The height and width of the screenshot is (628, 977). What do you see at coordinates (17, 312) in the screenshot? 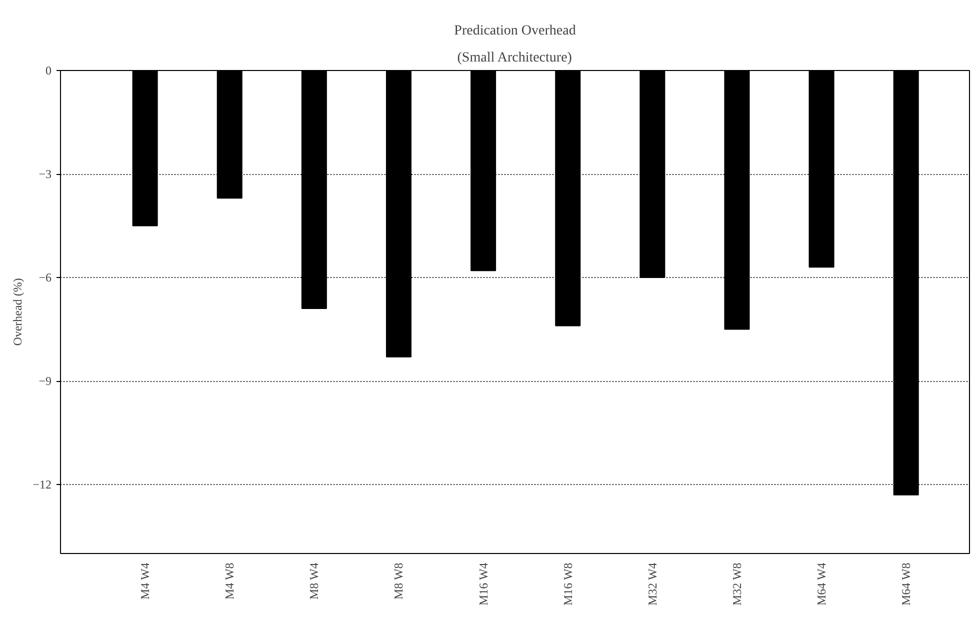
I see `y-axis-title: Overhead (%)` at bounding box center [17, 312].